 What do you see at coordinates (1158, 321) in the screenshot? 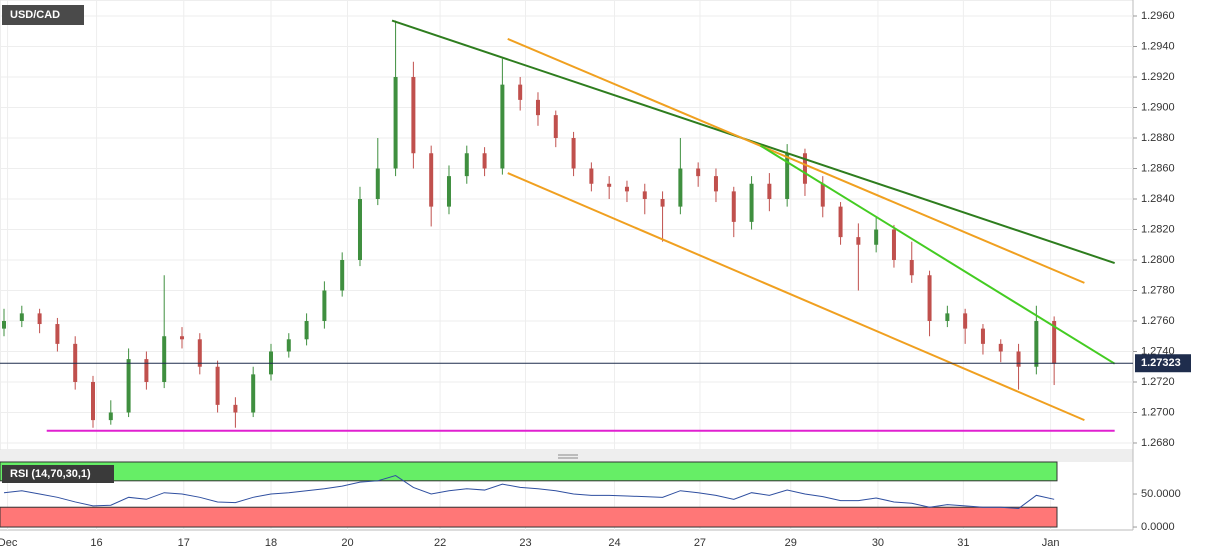
I see `y-tick-label: 1.2760` at bounding box center [1158, 321].